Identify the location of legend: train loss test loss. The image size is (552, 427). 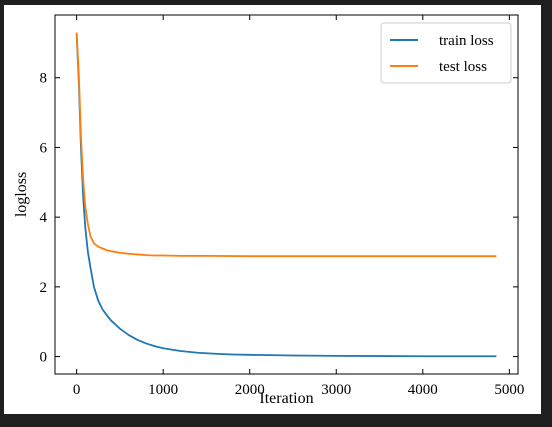
(446, 53).